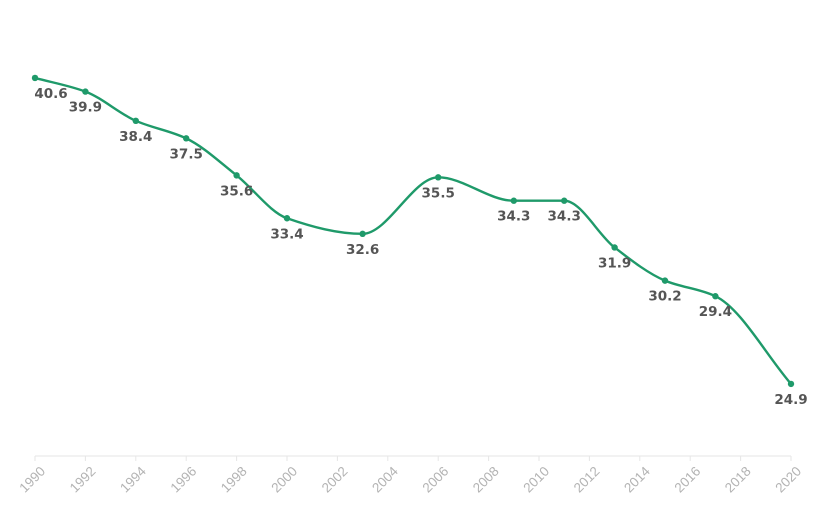 The image size is (814, 518). Describe the element at coordinates (614, 263) in the screenshot. I see `data-label: 31.9` at that location.